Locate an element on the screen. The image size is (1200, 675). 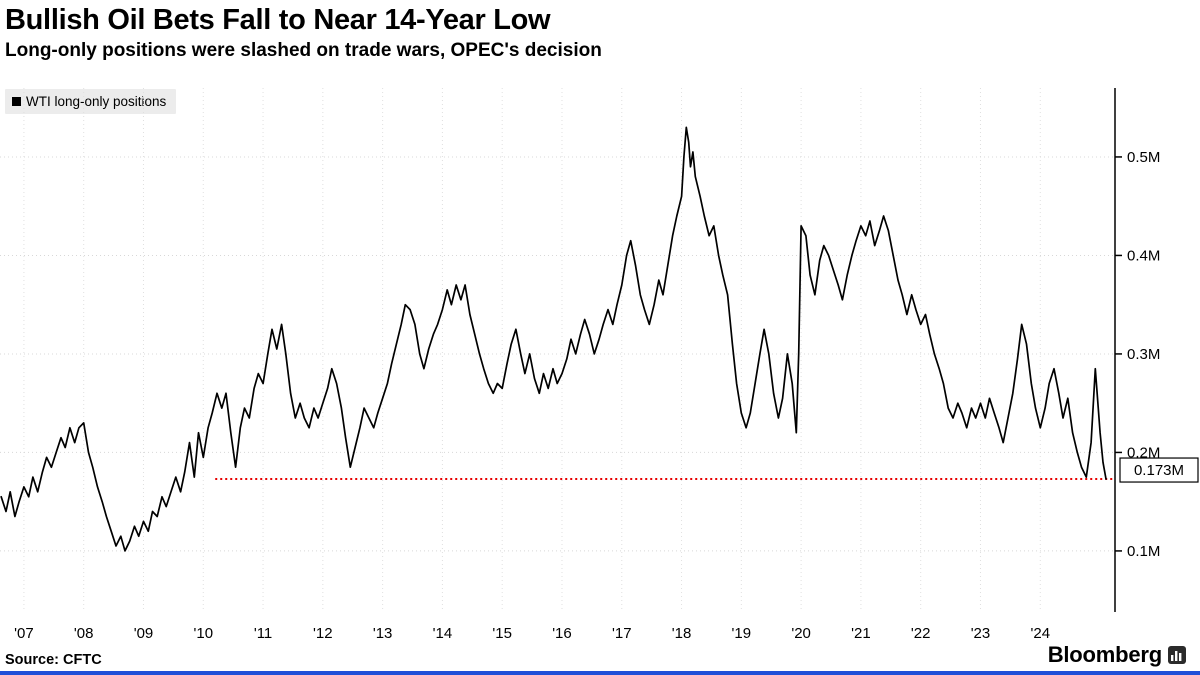
x-tick-label: '13 is located at coordinates (383, 633).